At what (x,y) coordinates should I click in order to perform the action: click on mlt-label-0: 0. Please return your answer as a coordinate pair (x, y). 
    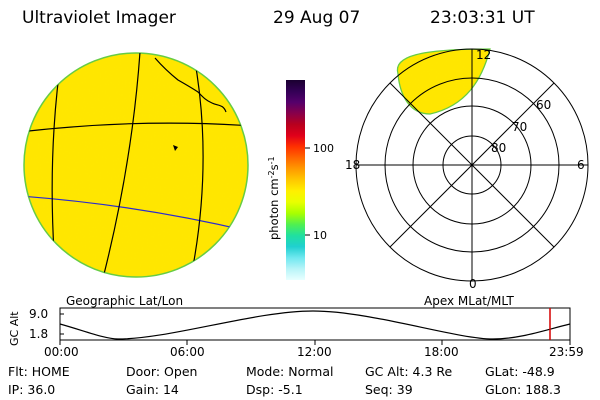
    Looking at the image, I should click on (473, 284).